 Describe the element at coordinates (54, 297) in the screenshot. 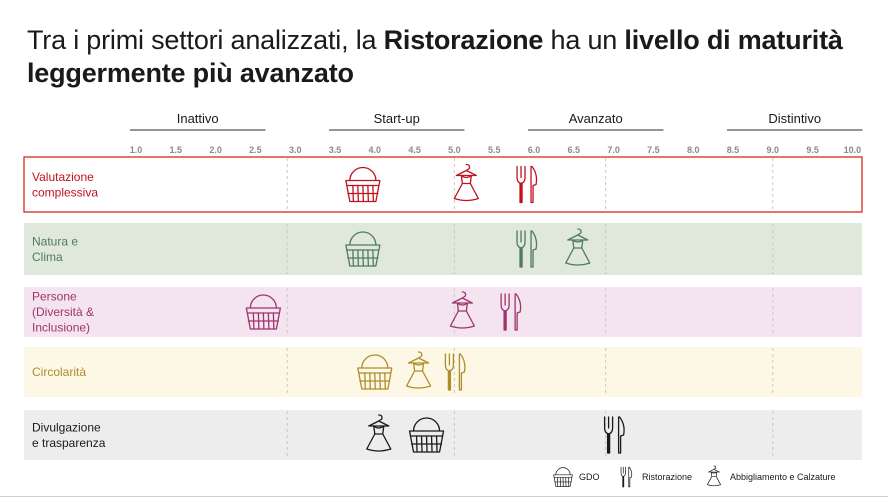

I see `row-label-3-line-1: Persone` at that location.